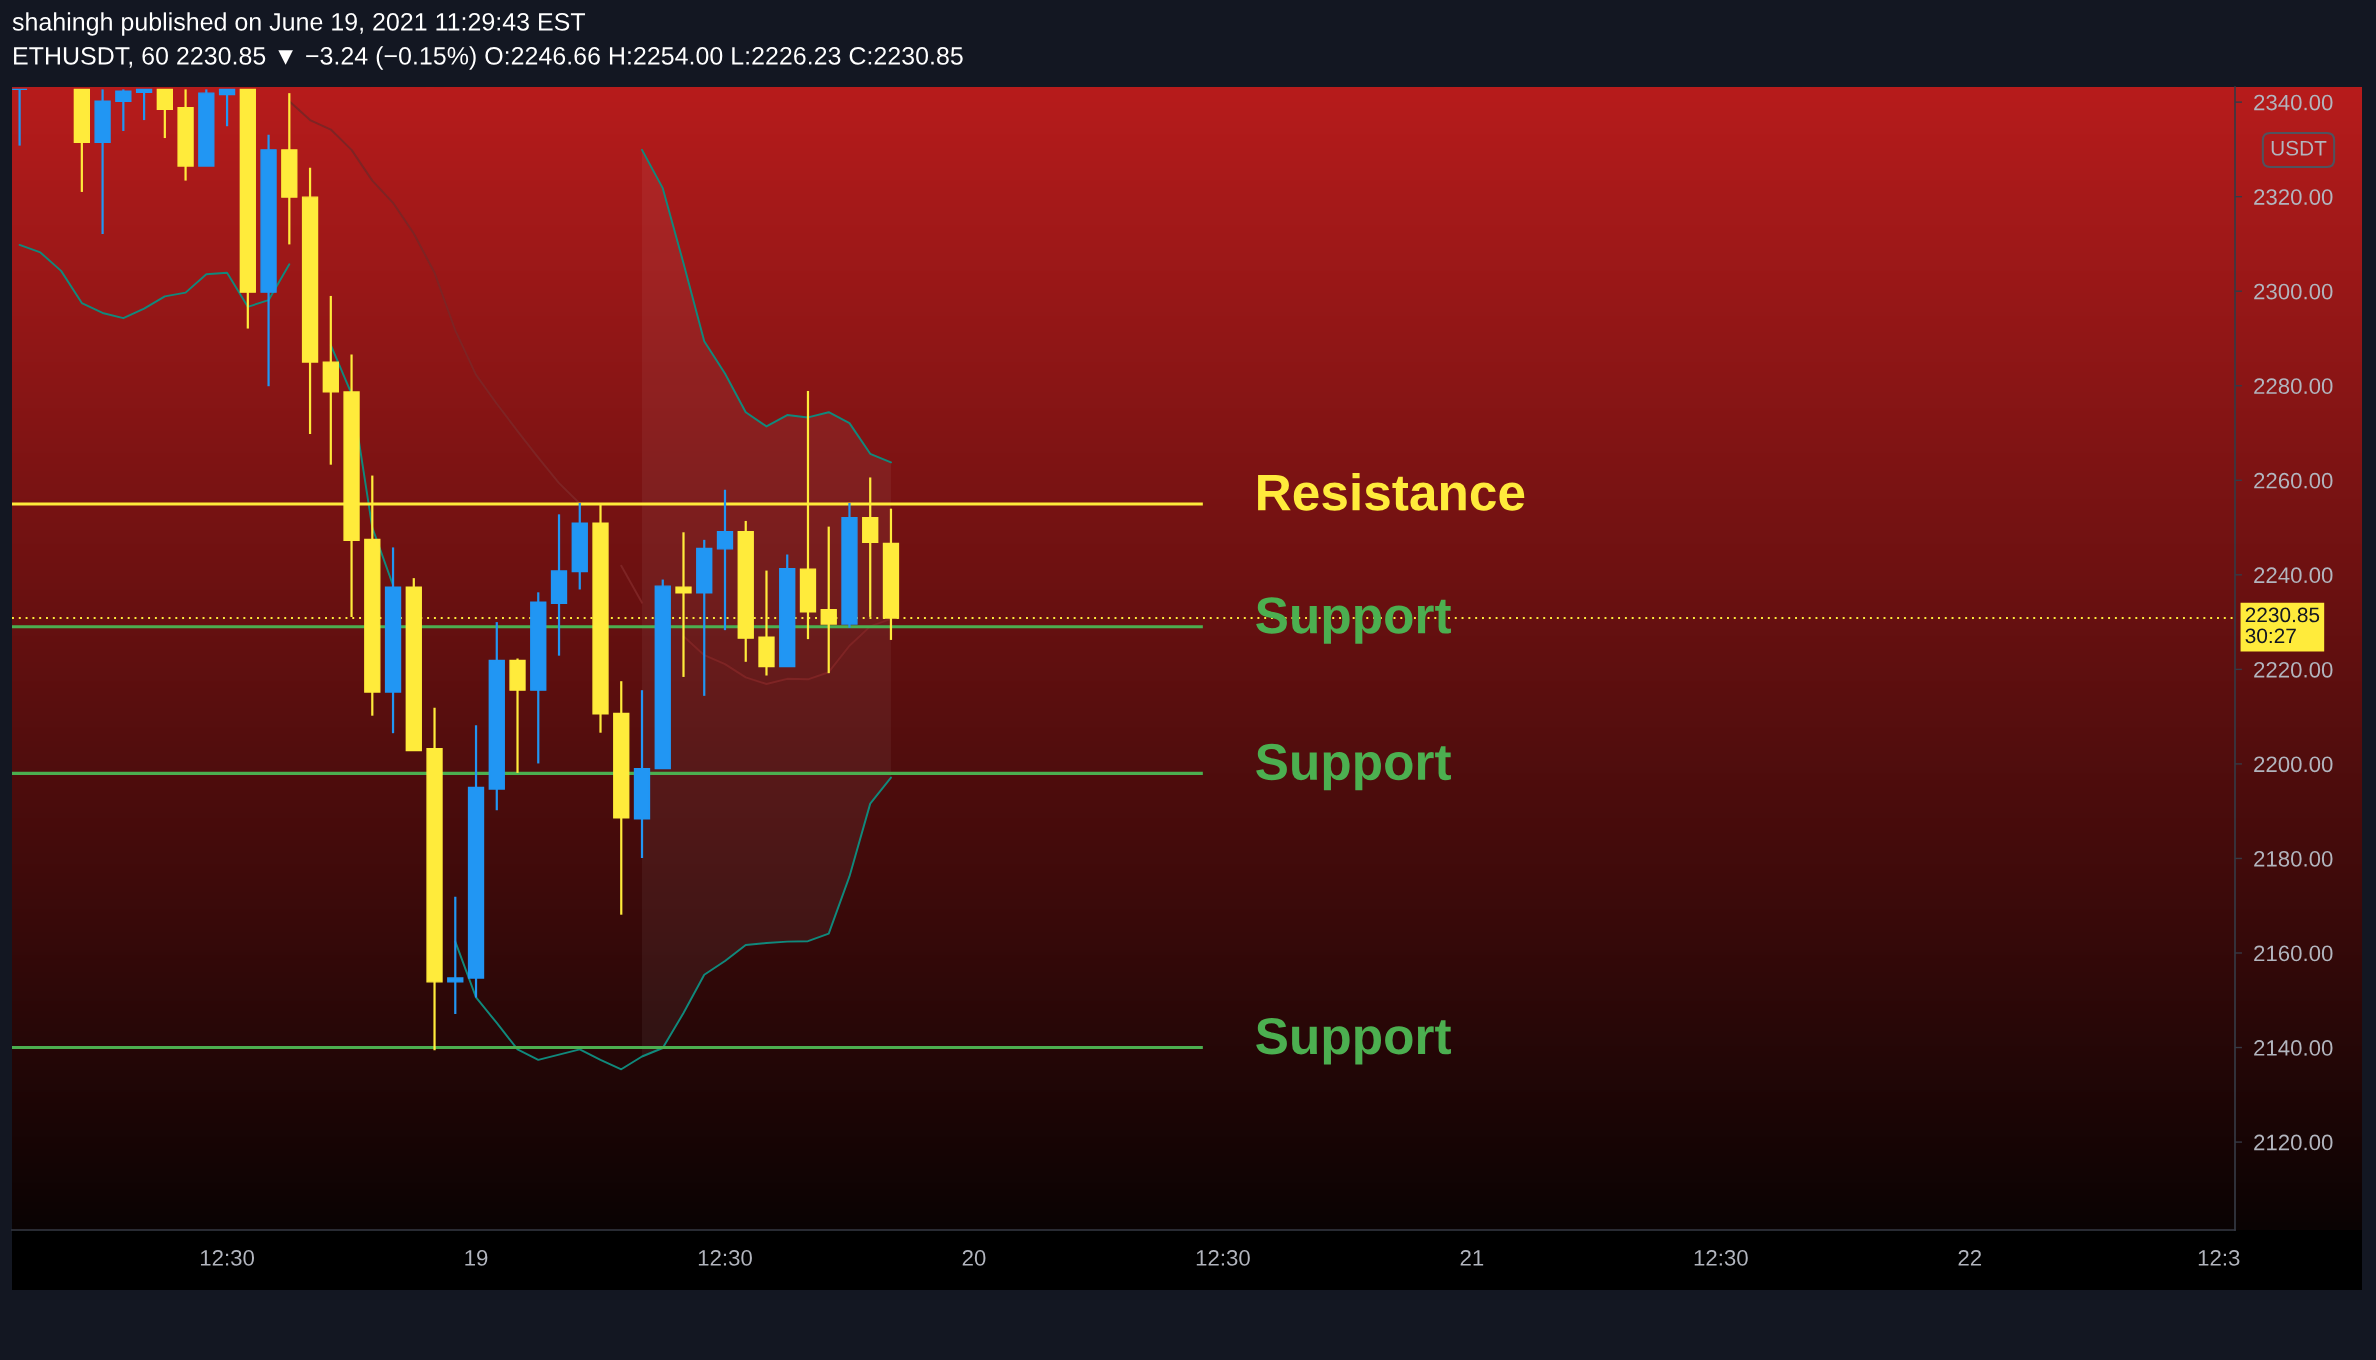  Describe the element at coordinates (2293, 858) in the screenshot. I see `y-tick-label: 2180.00` at that location.